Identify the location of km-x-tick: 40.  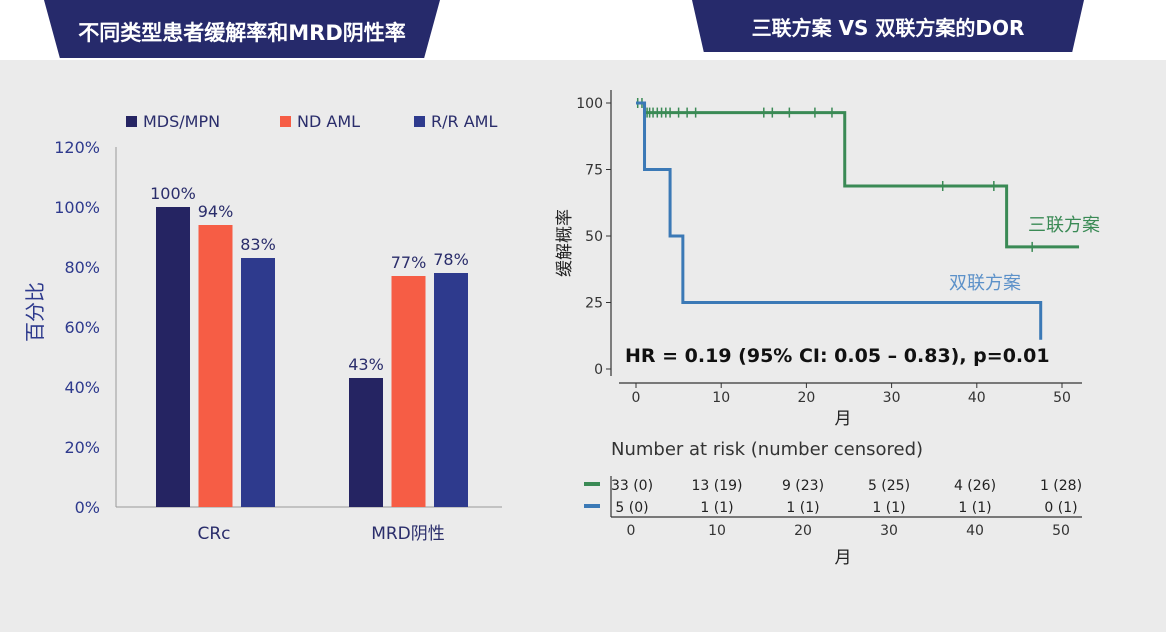
(977, 398).